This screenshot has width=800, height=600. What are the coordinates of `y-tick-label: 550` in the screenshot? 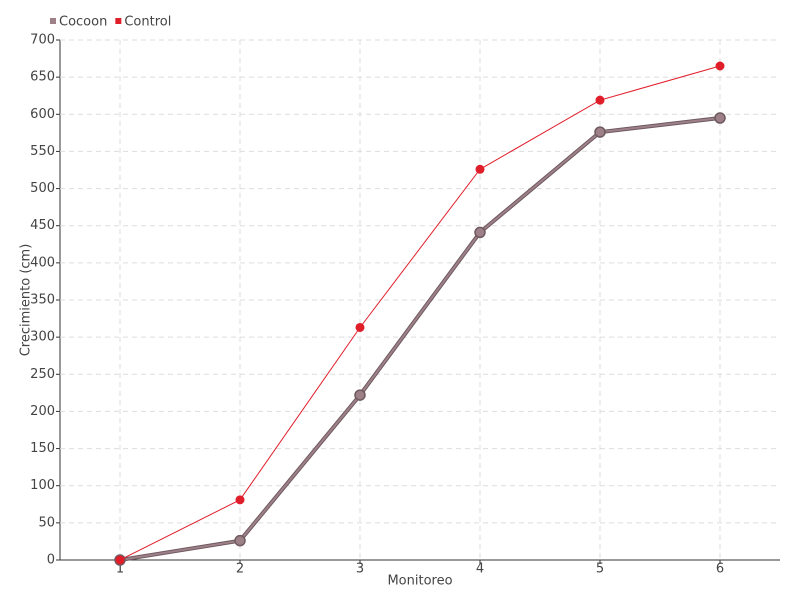 It's located at (42, 151).